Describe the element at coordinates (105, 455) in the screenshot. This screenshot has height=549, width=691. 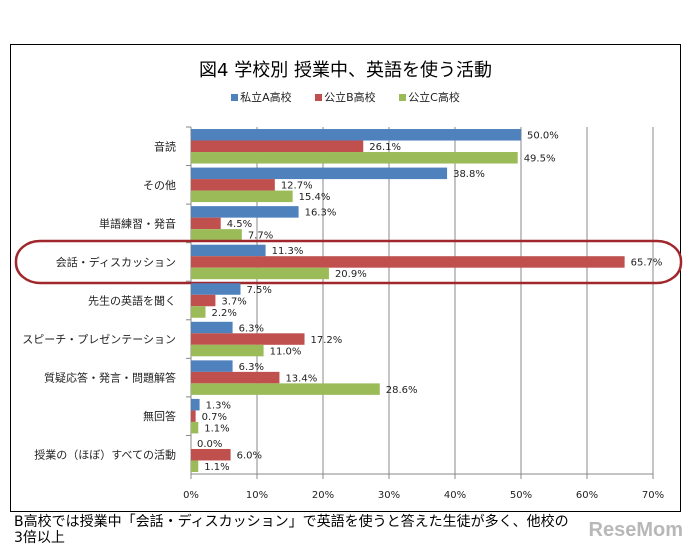
I see `category-label: 授業の（ほぼ）すべての活動` at that location.